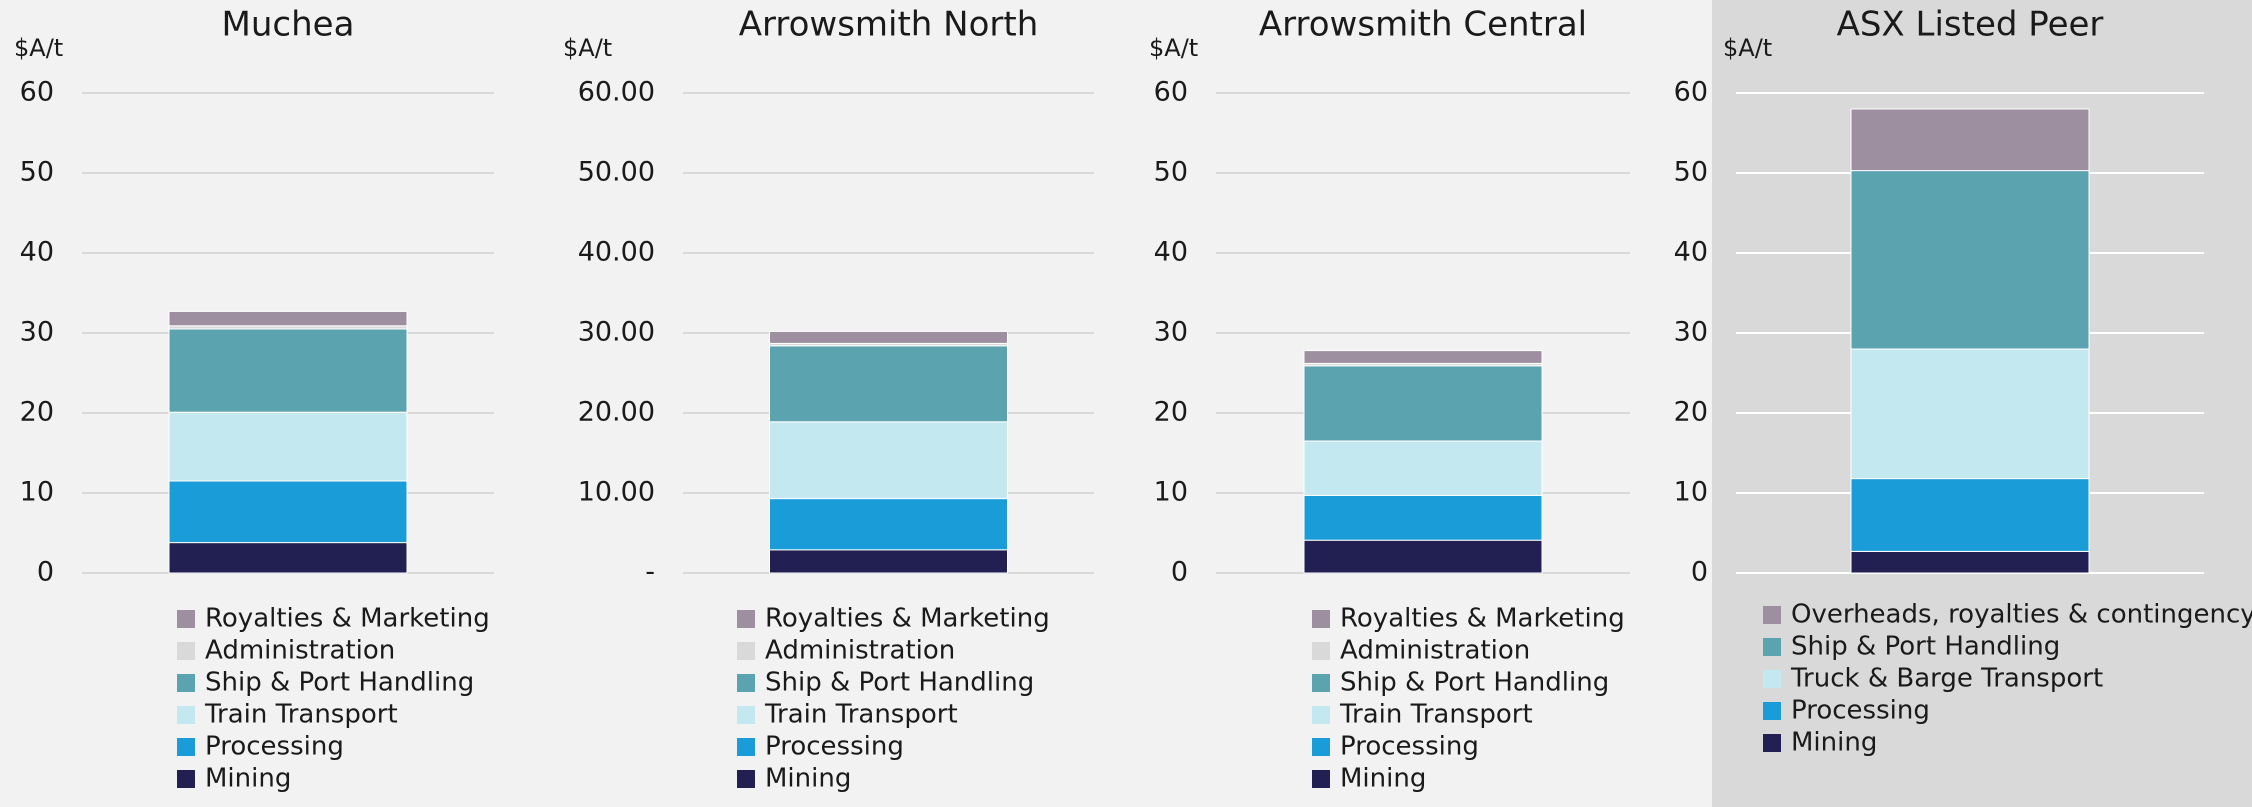  Describe the element at coordinates (1946, 679) in the screenshot. I see `legend-label: Truck & Barge Transport` at that location.